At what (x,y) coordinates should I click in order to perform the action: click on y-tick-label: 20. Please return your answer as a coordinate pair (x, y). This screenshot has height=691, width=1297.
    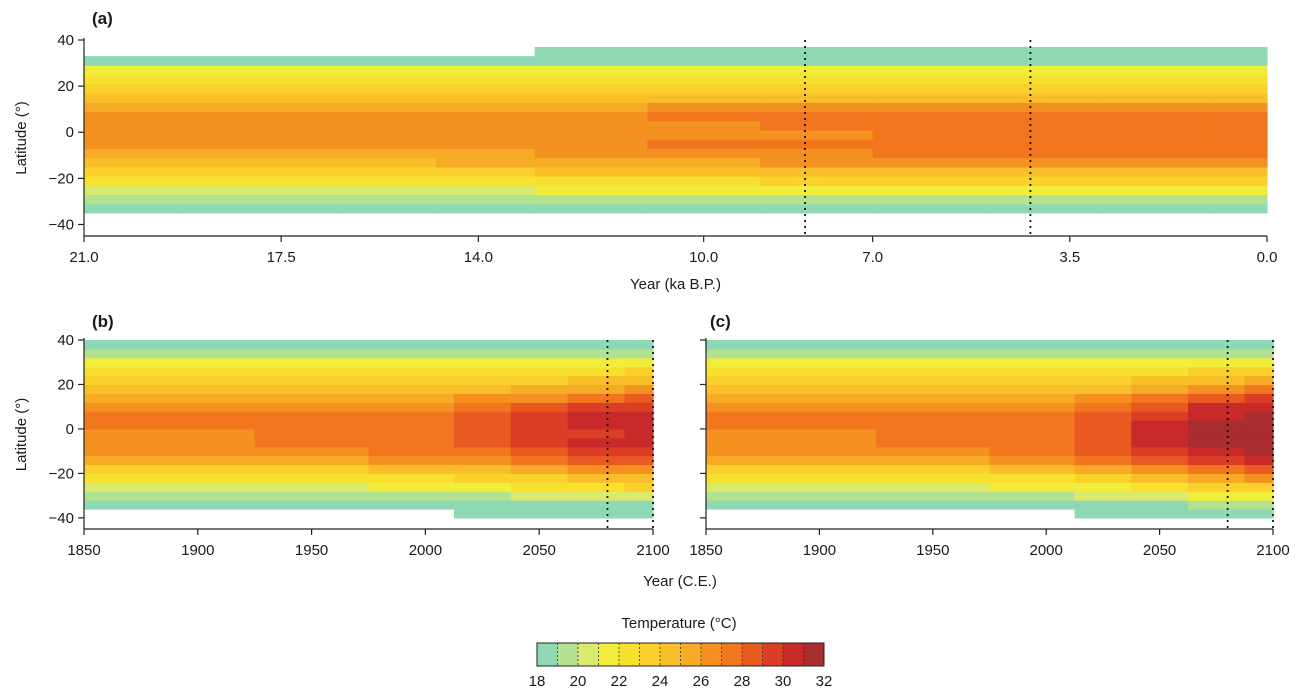
    Looking at the image, I should click on (65, 384).